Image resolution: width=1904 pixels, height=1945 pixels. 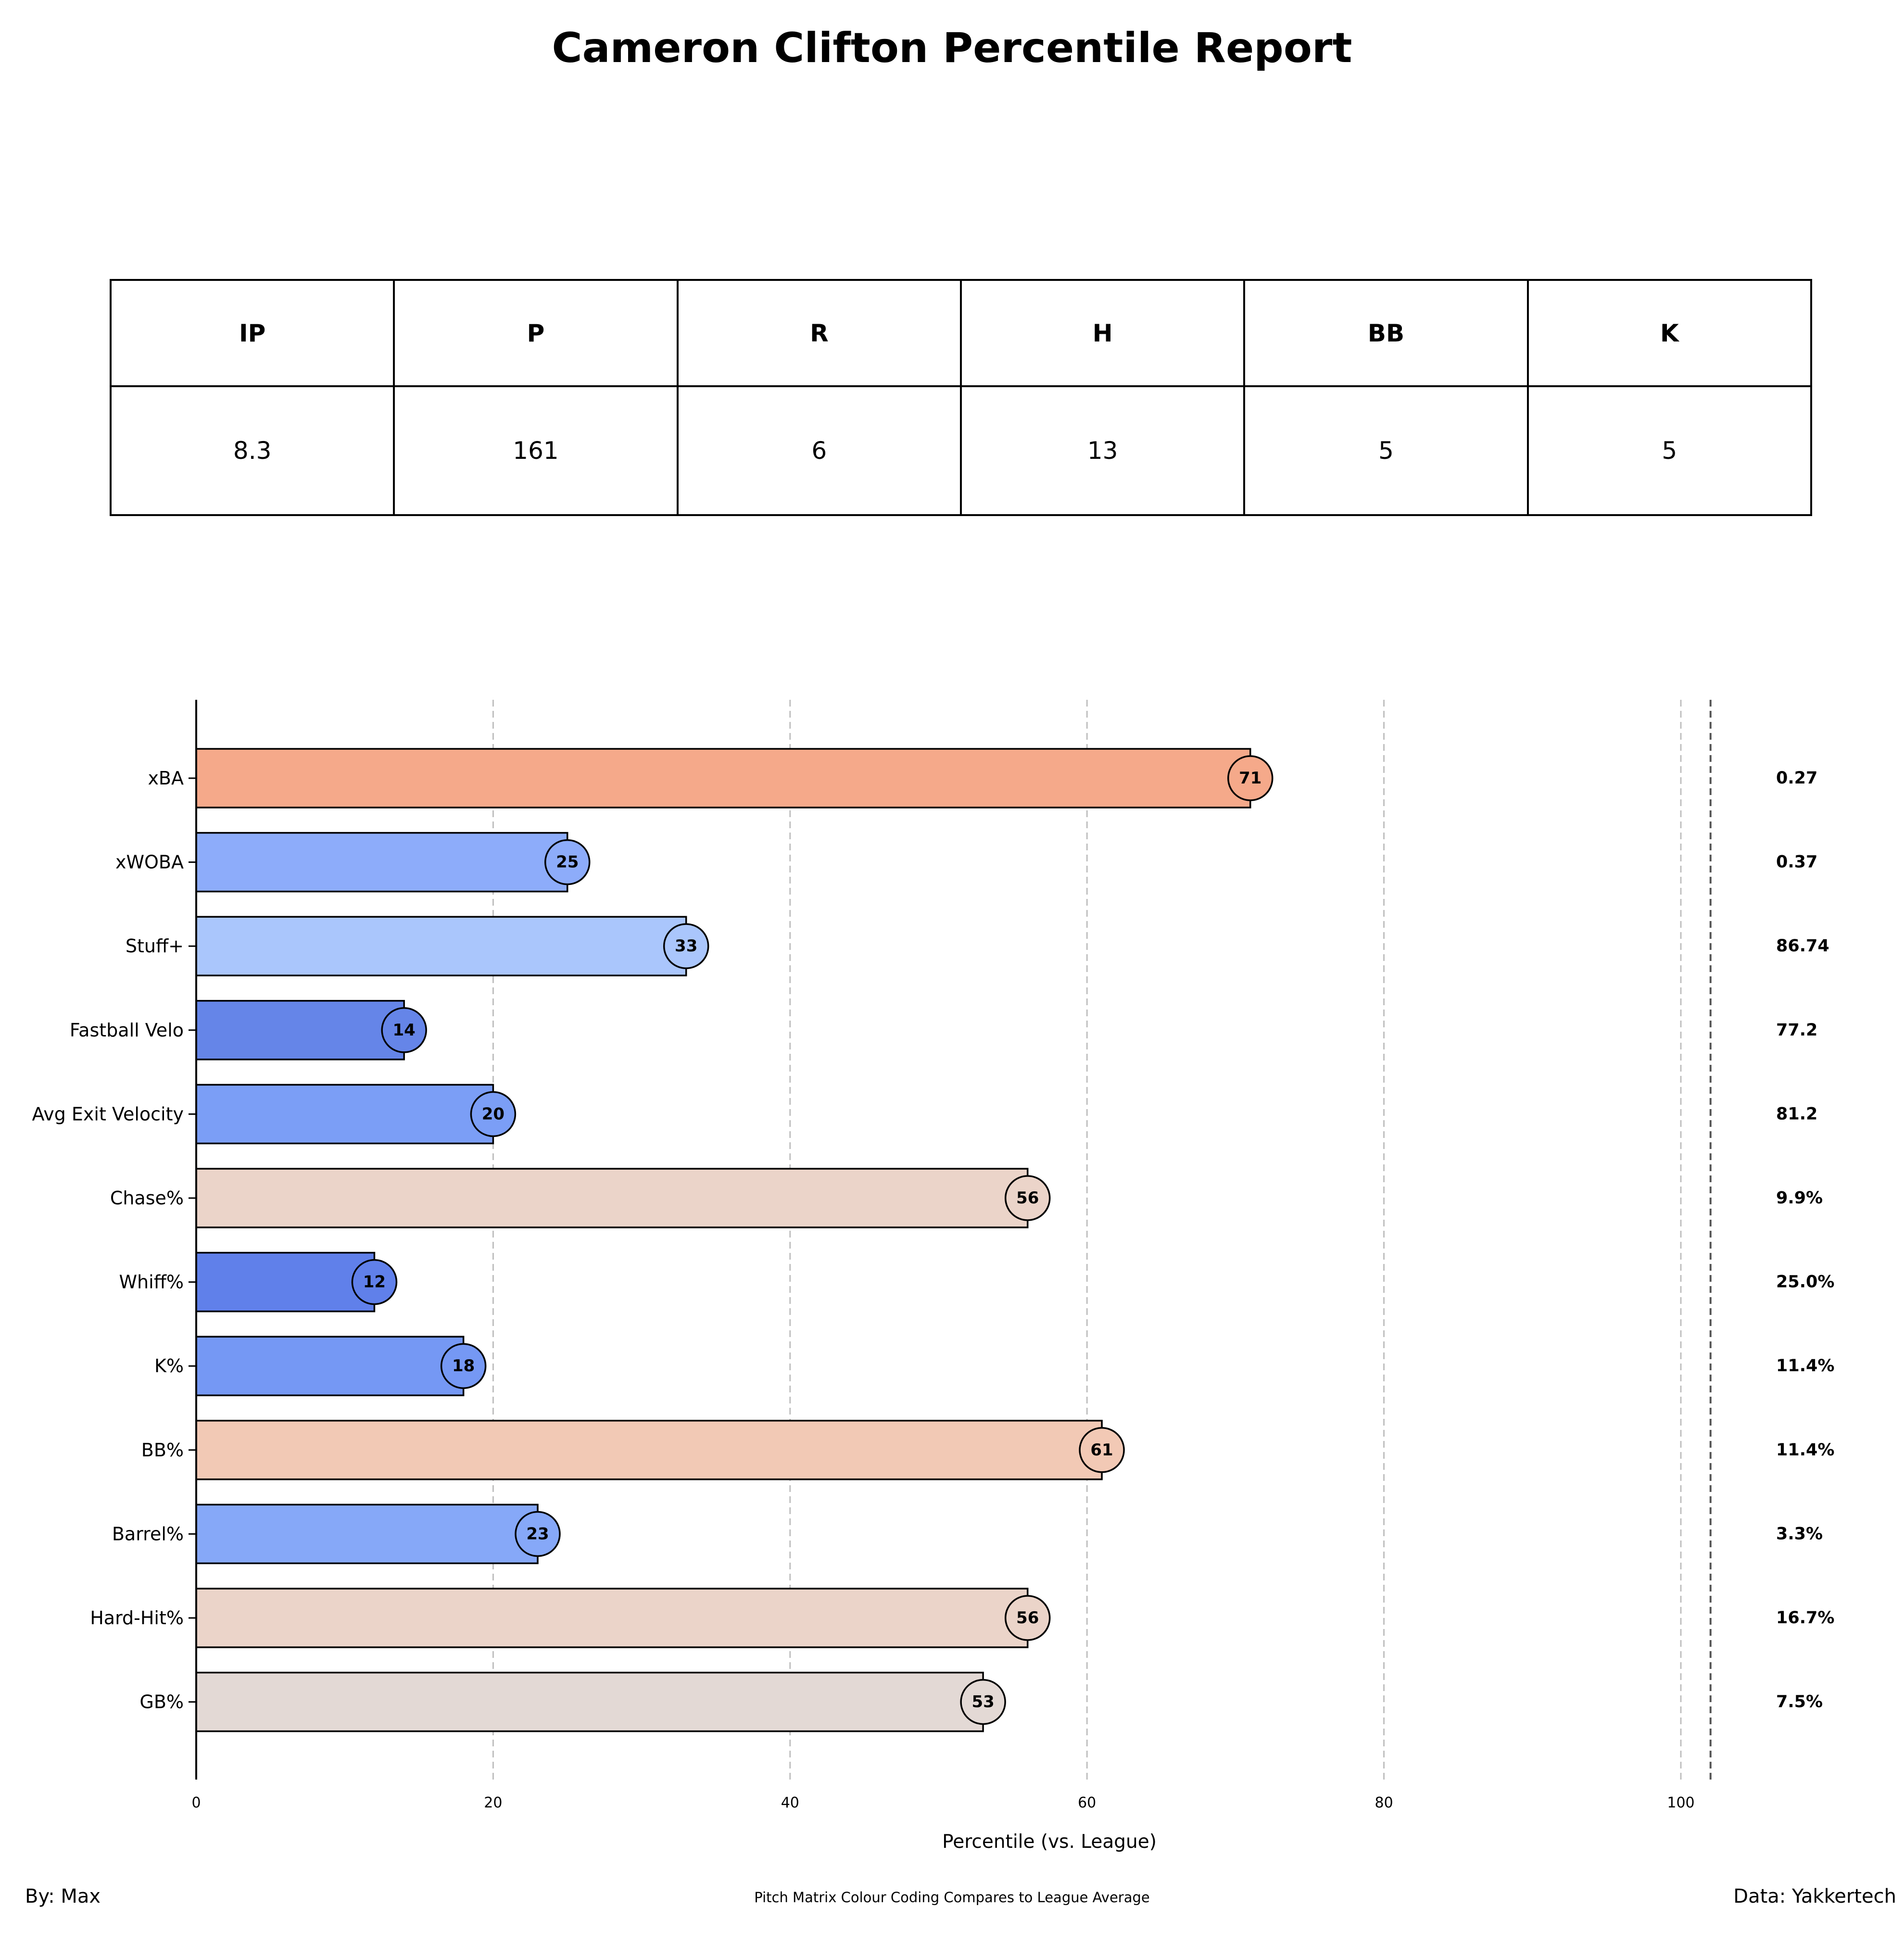 What do you see at coordinates (1102, 333) in the screenshot?
I see `stats-header-cell: H` at bounding box center [1102, 333].